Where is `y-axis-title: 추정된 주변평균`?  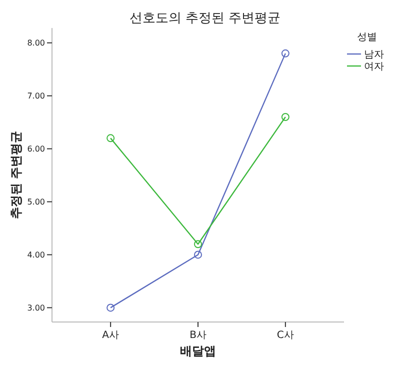 y-axis-title: 추정된 주변평균 is located at coordinates (16, 175).